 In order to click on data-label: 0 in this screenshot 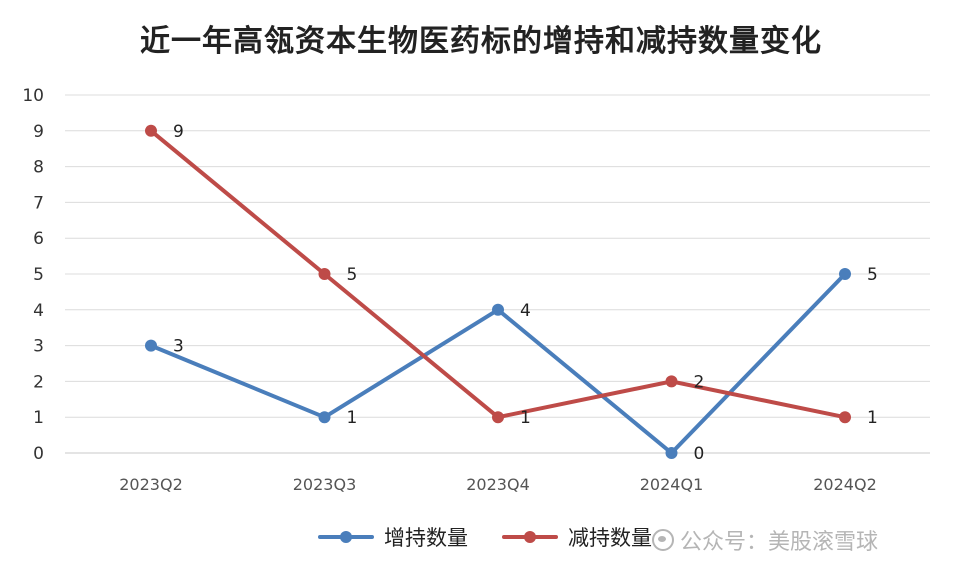, I will do `click(699, 454)`.